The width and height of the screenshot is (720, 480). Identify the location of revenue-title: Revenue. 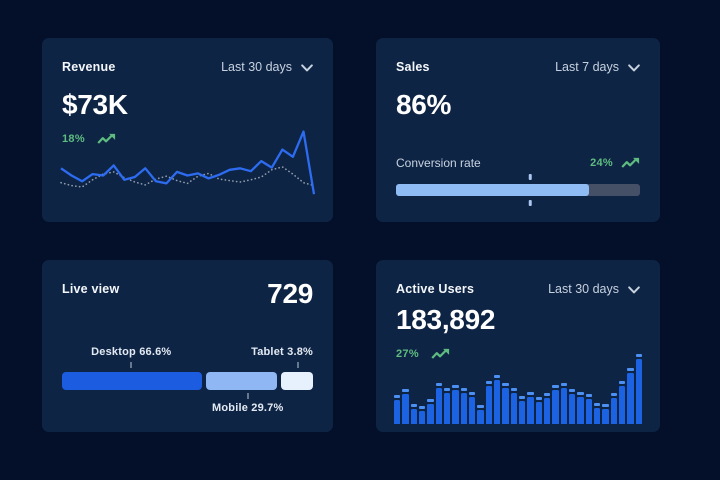
(89, 67).